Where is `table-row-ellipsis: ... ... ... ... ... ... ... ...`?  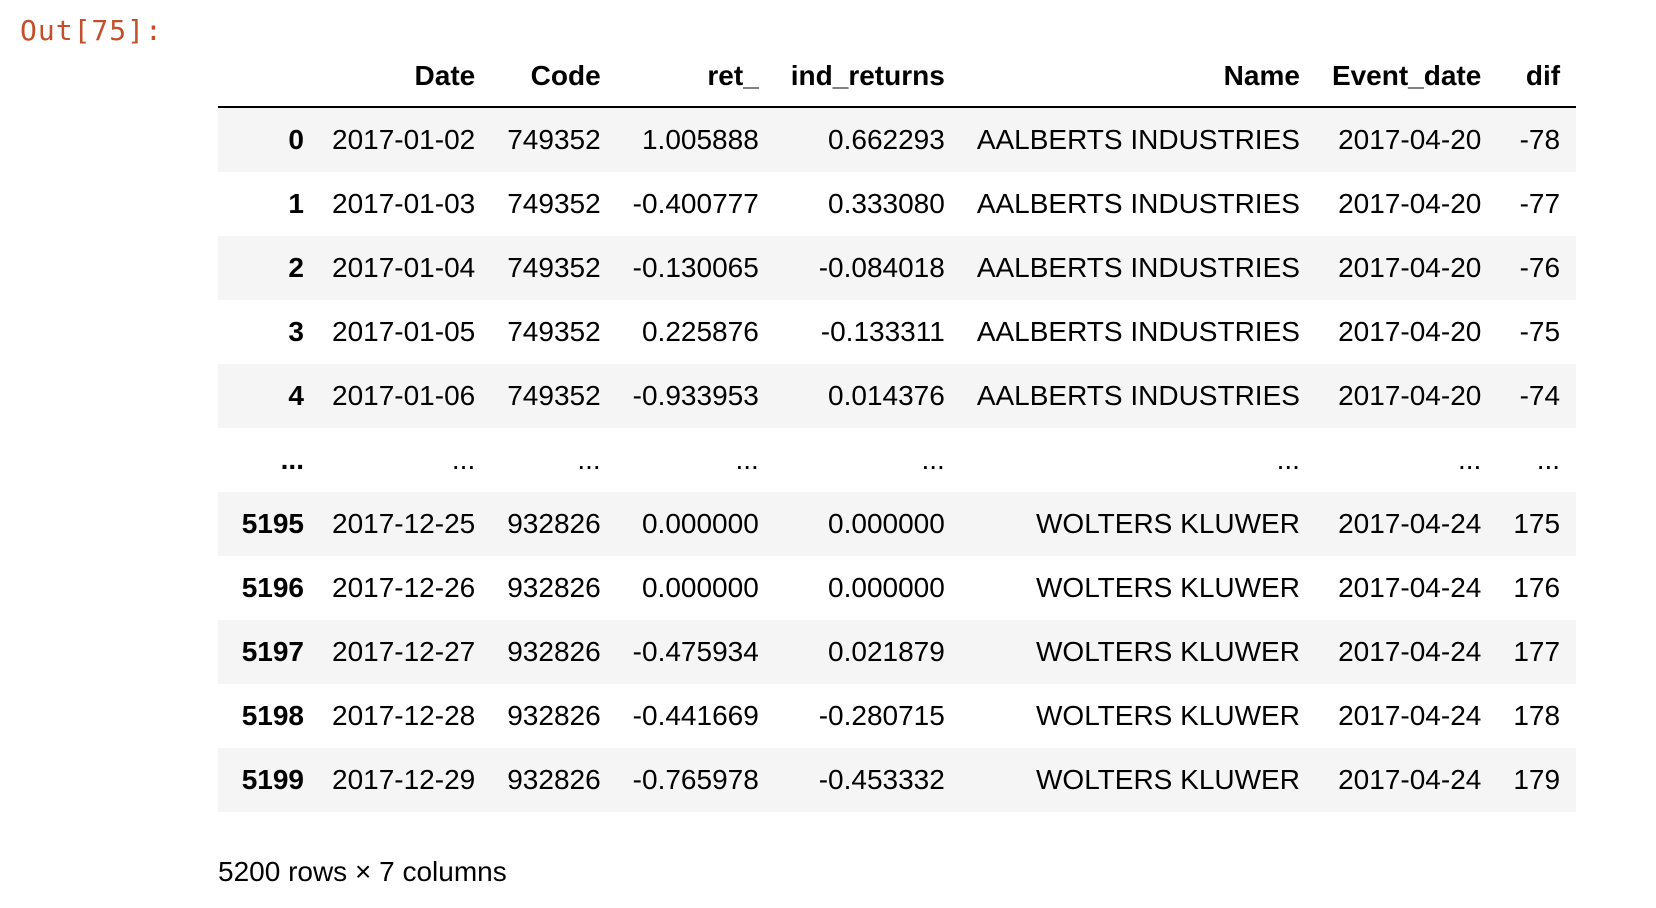
table-row-ellipsis: ... ... ... ... ... ... ... ... is located at coordinates (897, 460).